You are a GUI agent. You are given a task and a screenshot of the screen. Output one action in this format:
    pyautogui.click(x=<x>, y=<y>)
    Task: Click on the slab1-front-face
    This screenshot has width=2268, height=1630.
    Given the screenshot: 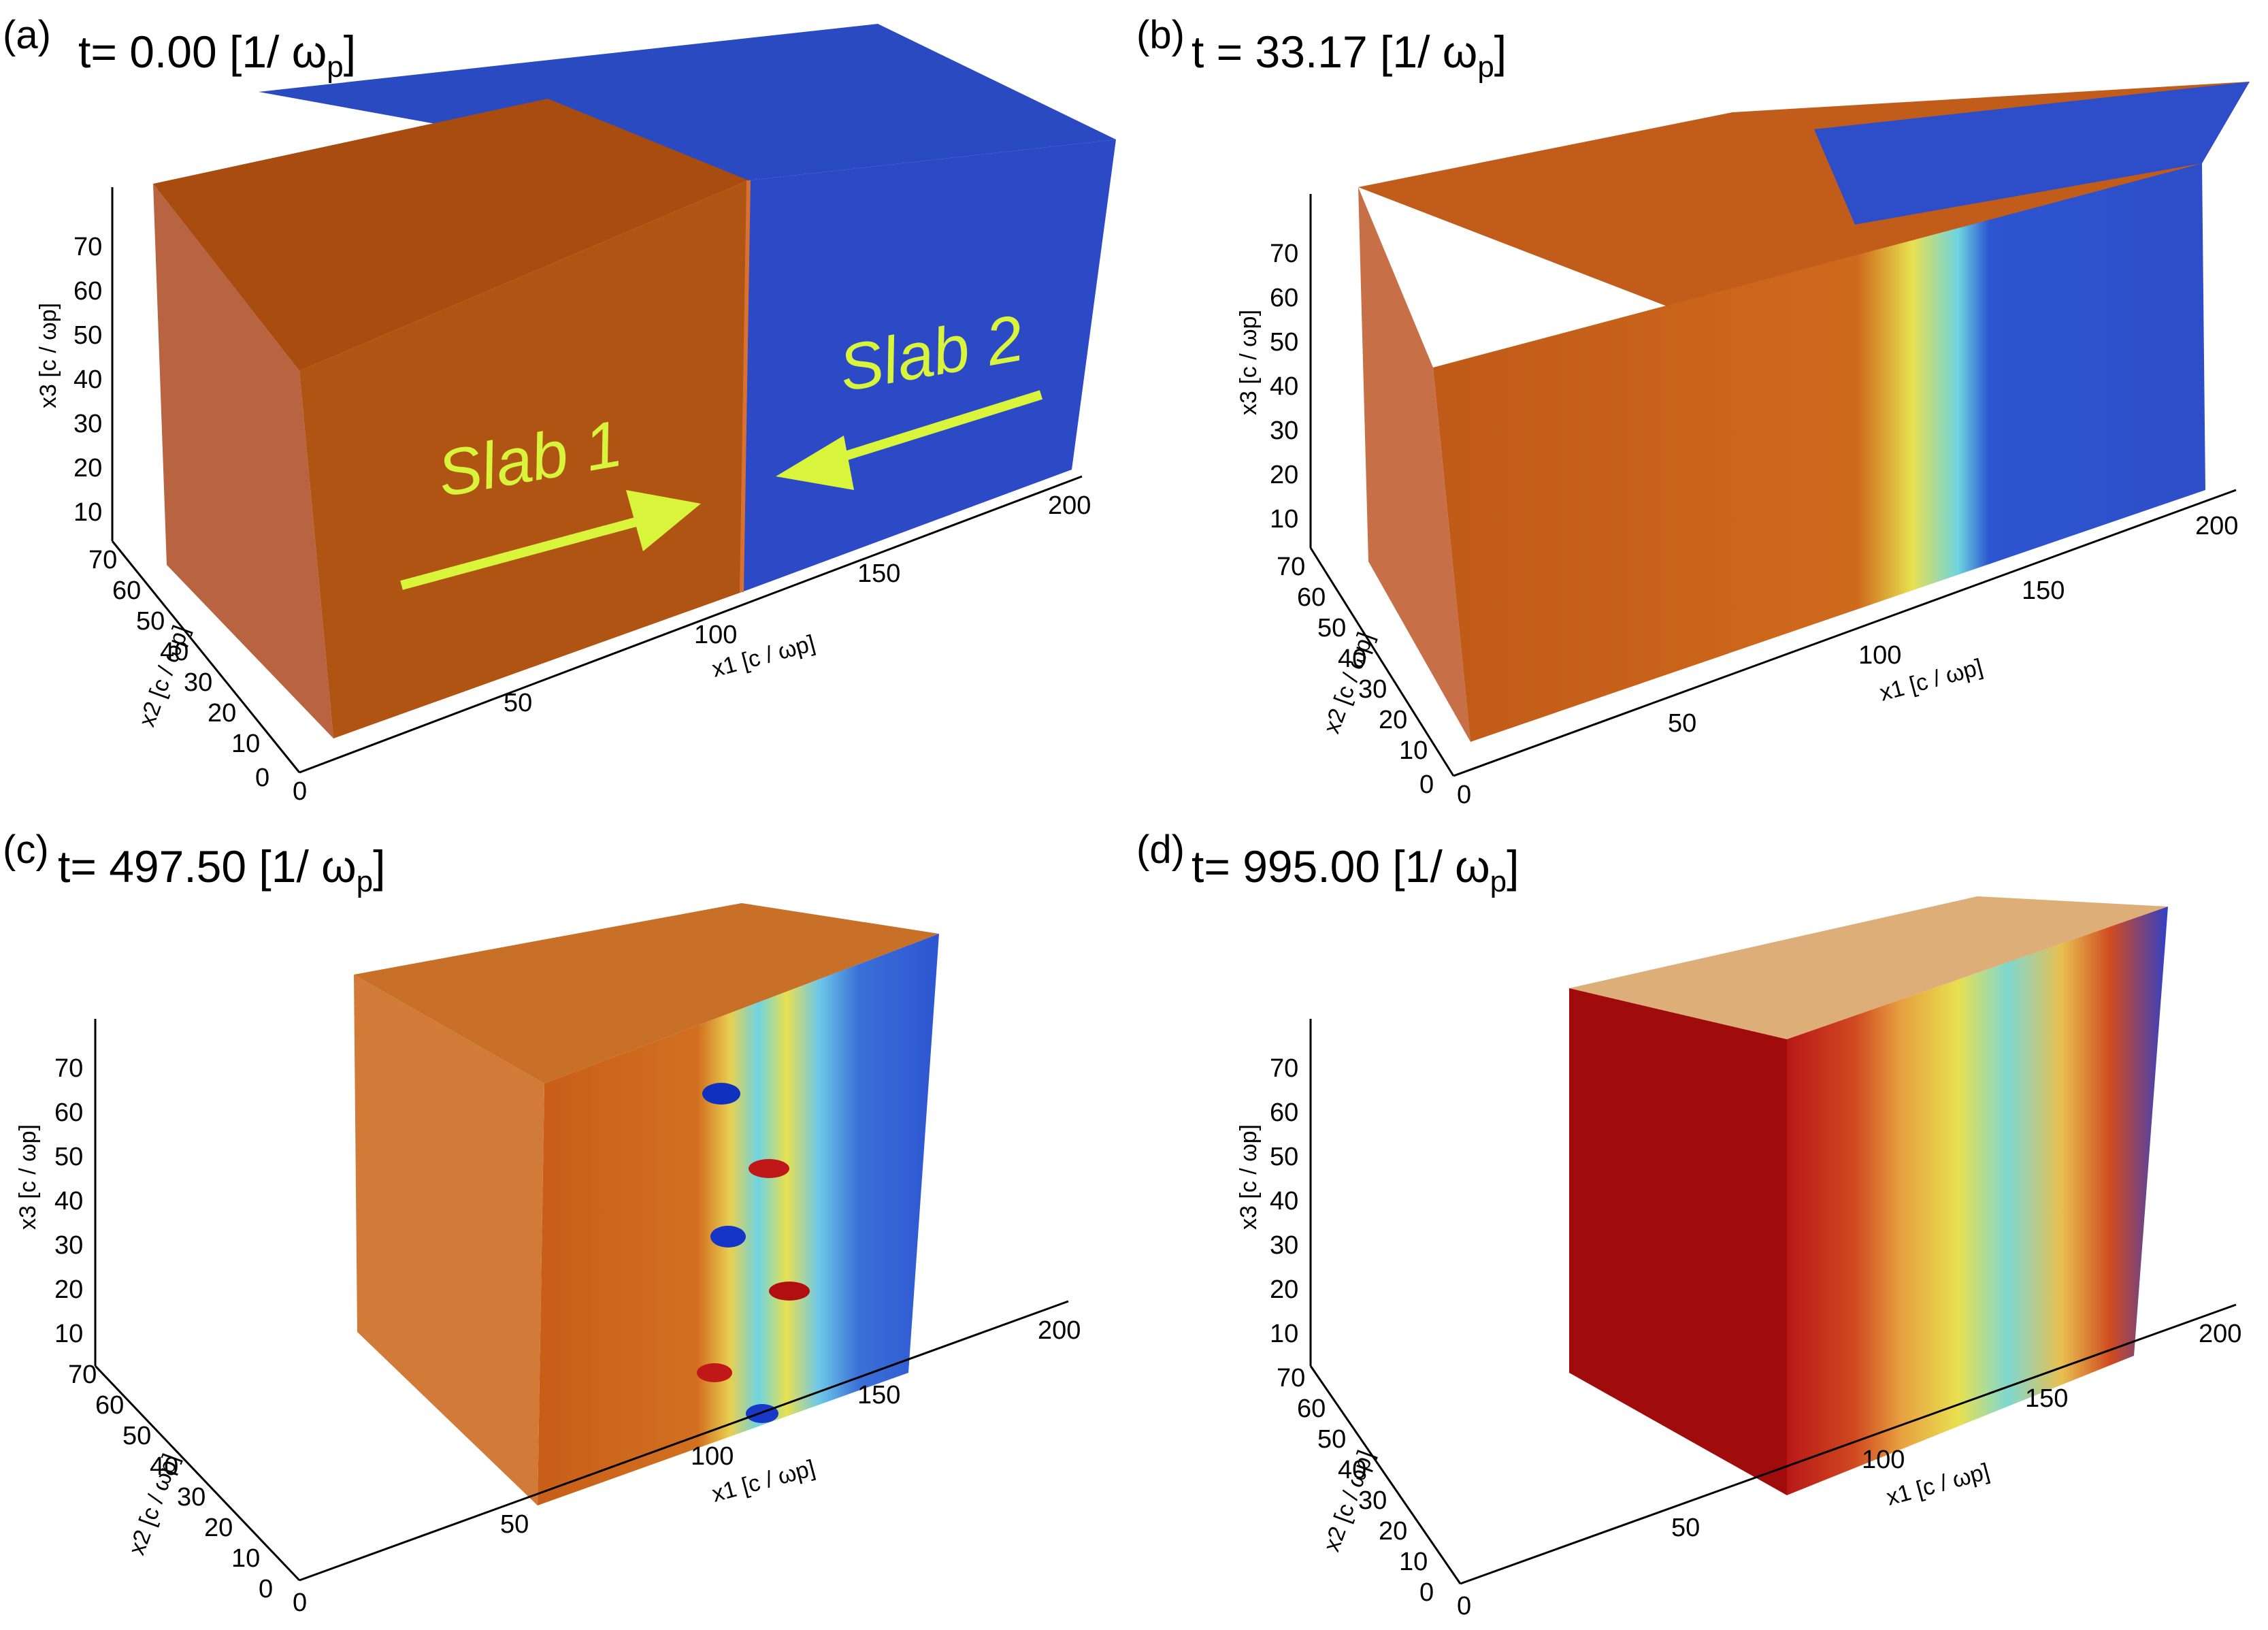 What is the action you would take?
    pyautogui.click(x=524, y=459)
    